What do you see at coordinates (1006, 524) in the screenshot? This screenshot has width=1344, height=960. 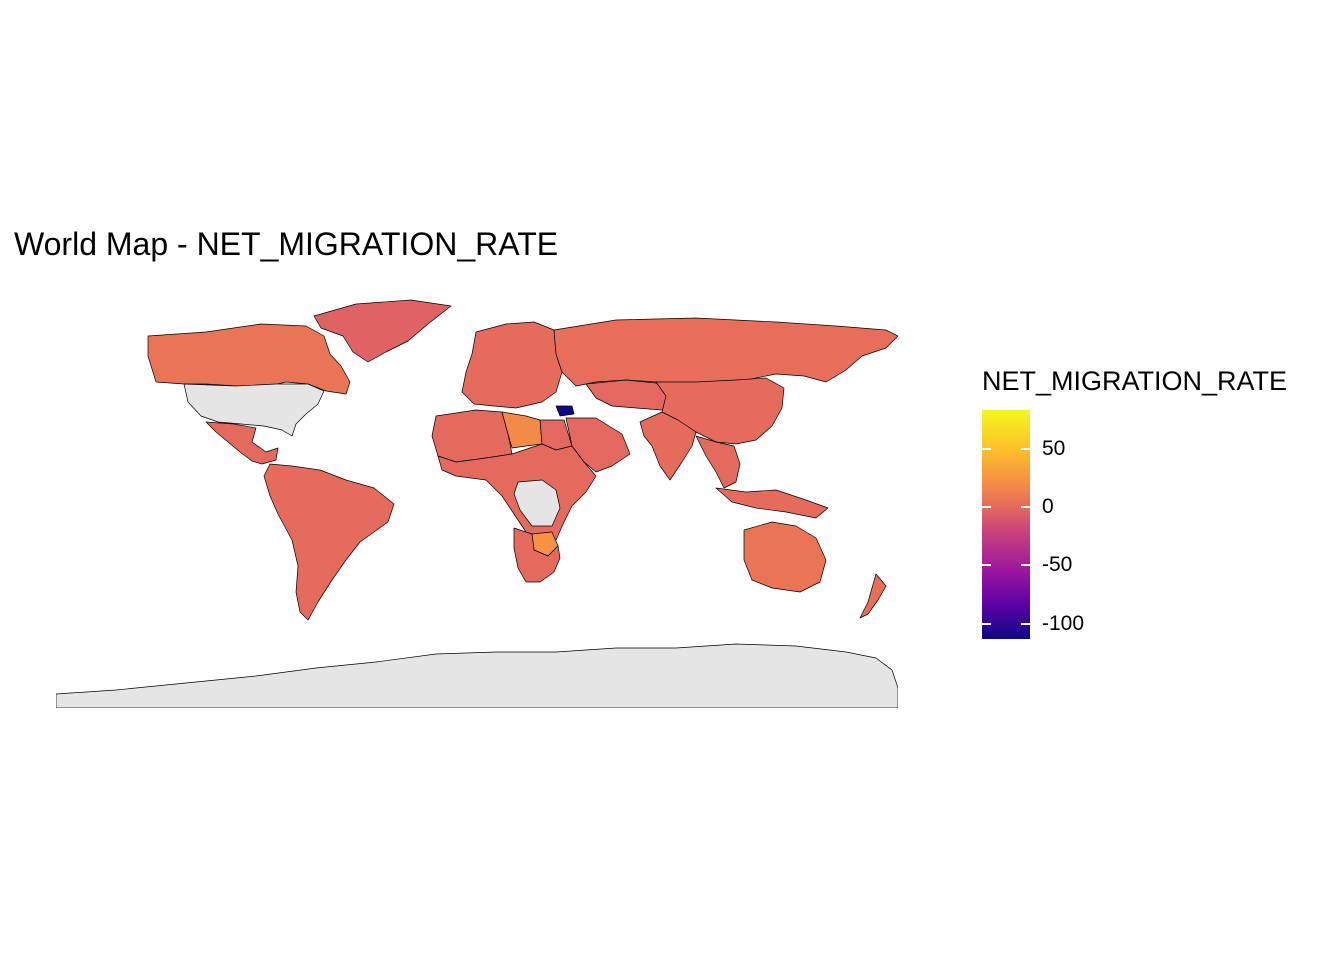 I see `legend-colorbar` at bounding box center [1006, 524].